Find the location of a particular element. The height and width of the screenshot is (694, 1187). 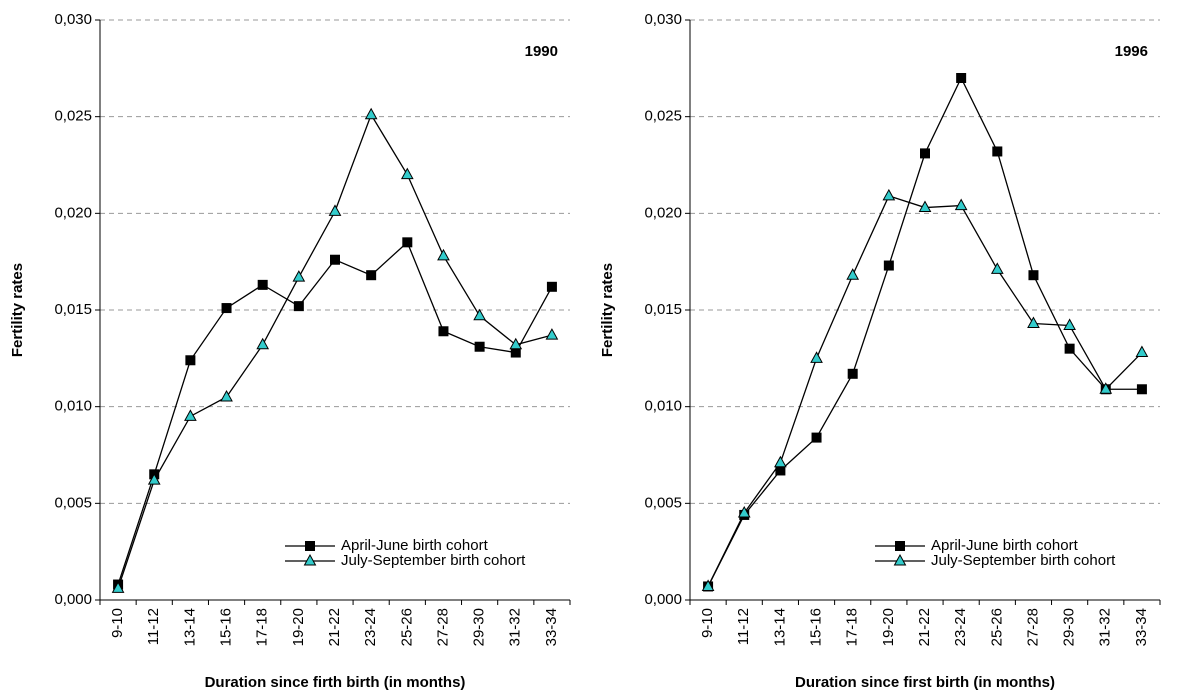

x-axis-label: Duration since first birth (in months) is located at coordinates (925, 682).